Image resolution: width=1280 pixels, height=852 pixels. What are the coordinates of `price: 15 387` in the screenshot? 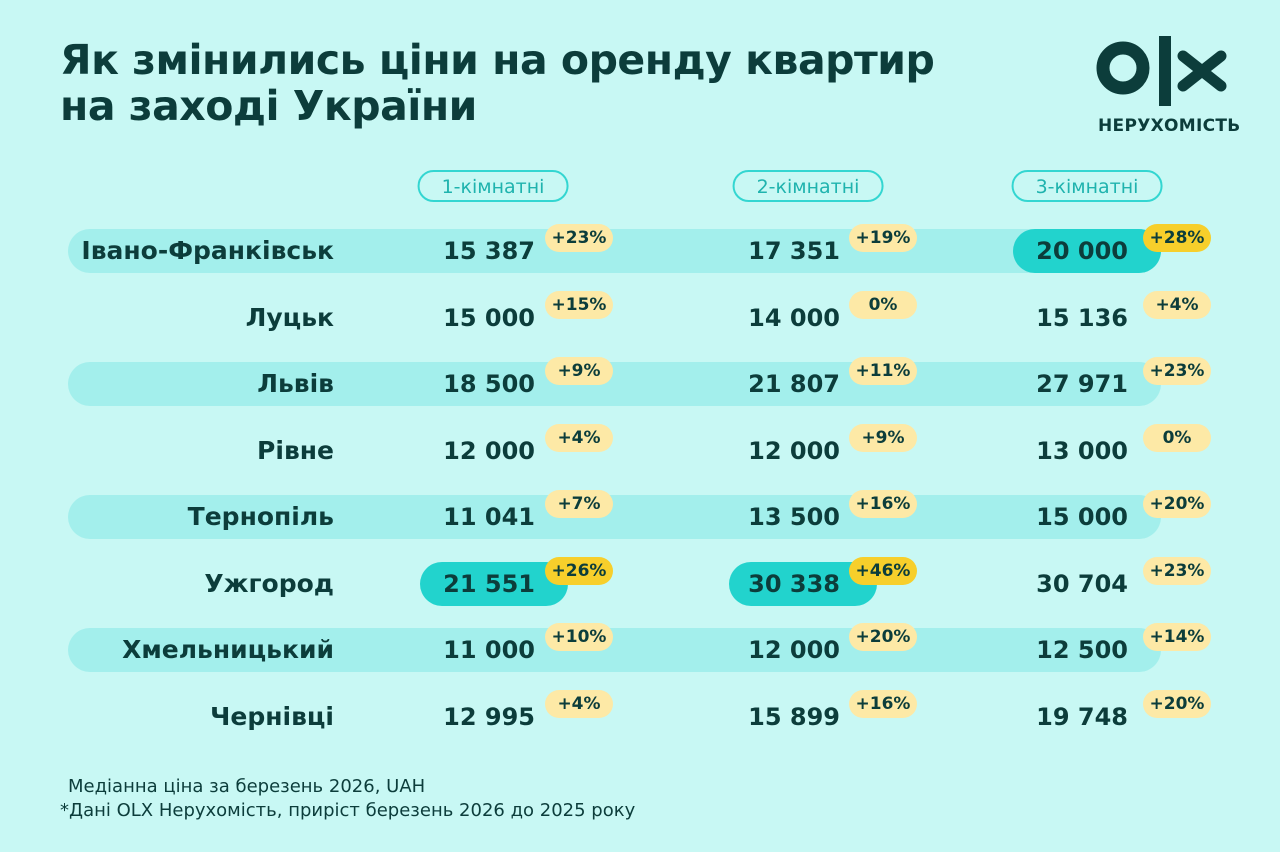 It's located at (489, 251).